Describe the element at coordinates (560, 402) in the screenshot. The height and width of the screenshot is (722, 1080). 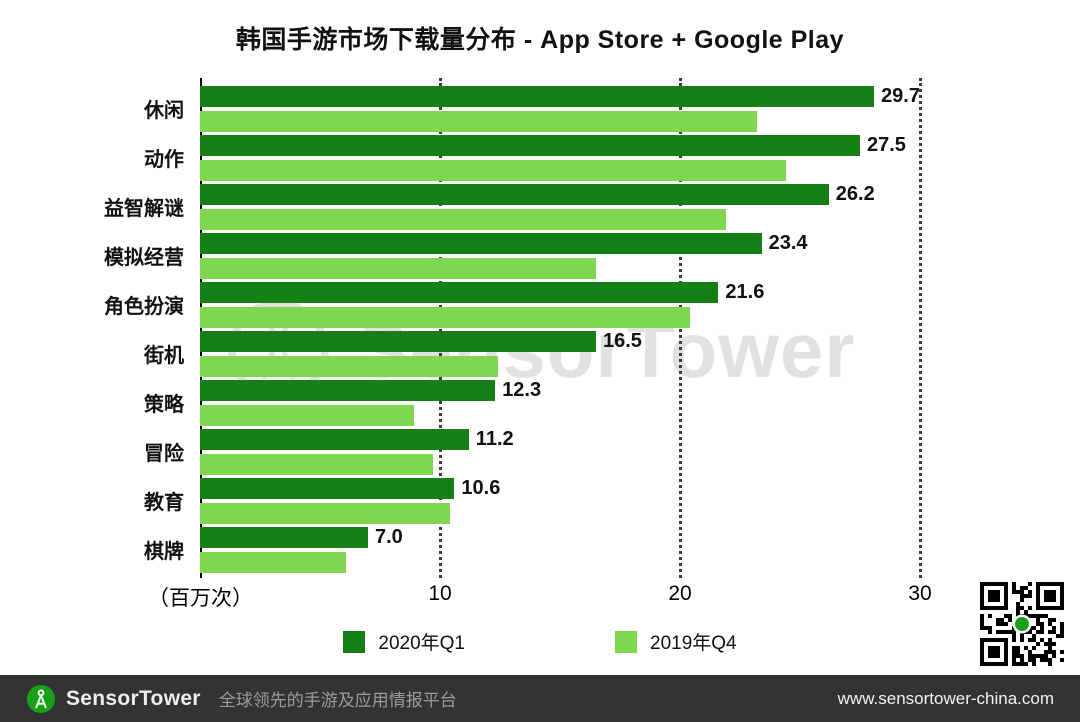
I see `bar-field: 12.3` at that location.